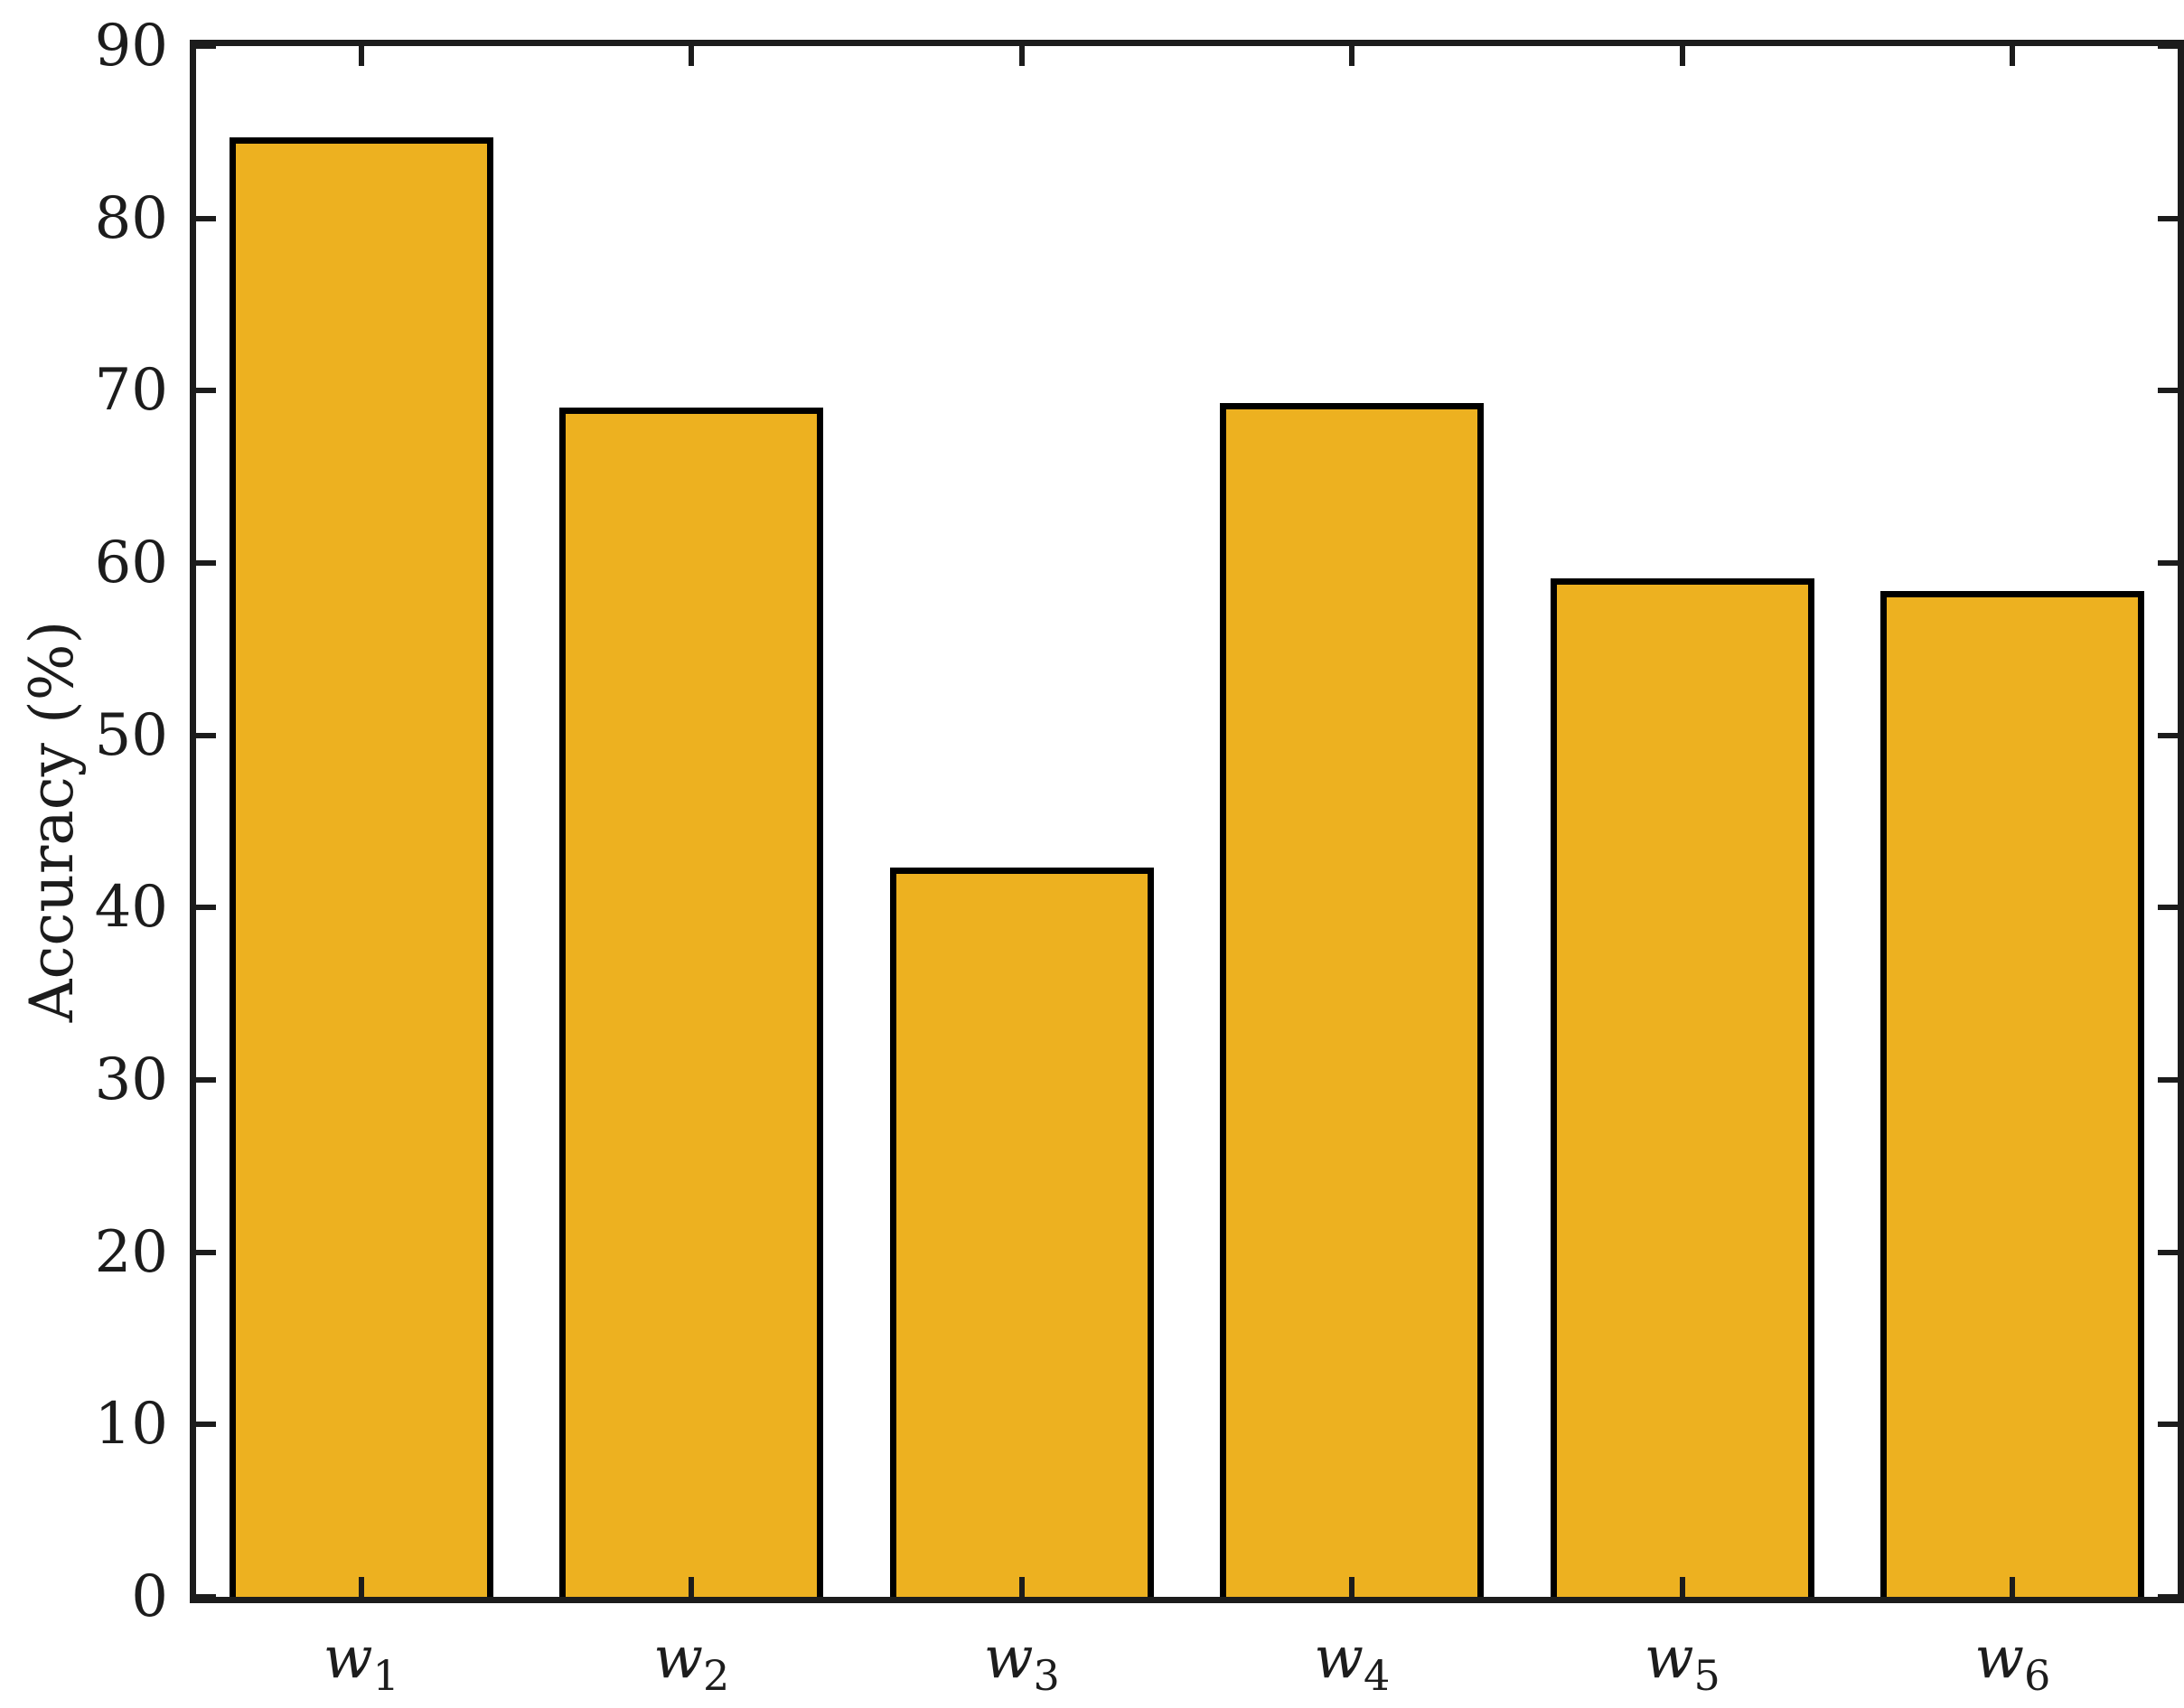 Image resolution: width=2184 pixels, height=1708 pixels. Describe the element at coordinates (2013, 56) in the screenshot. I see `x-tick-top-w6` at that location.